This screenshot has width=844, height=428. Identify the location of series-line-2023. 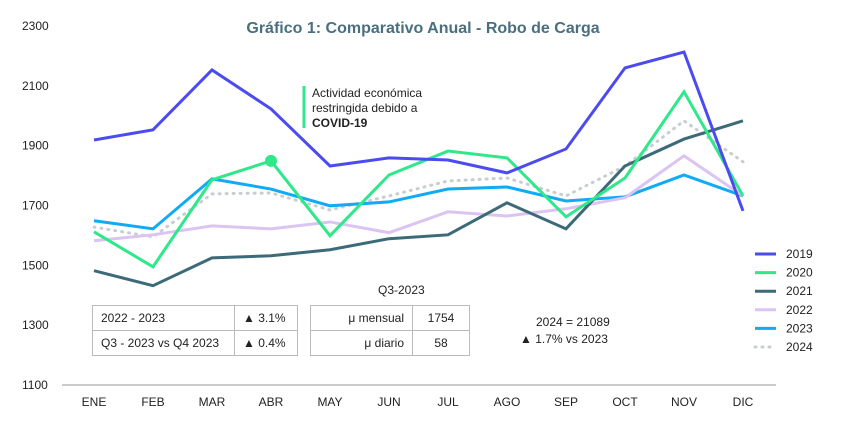
(418, 202).